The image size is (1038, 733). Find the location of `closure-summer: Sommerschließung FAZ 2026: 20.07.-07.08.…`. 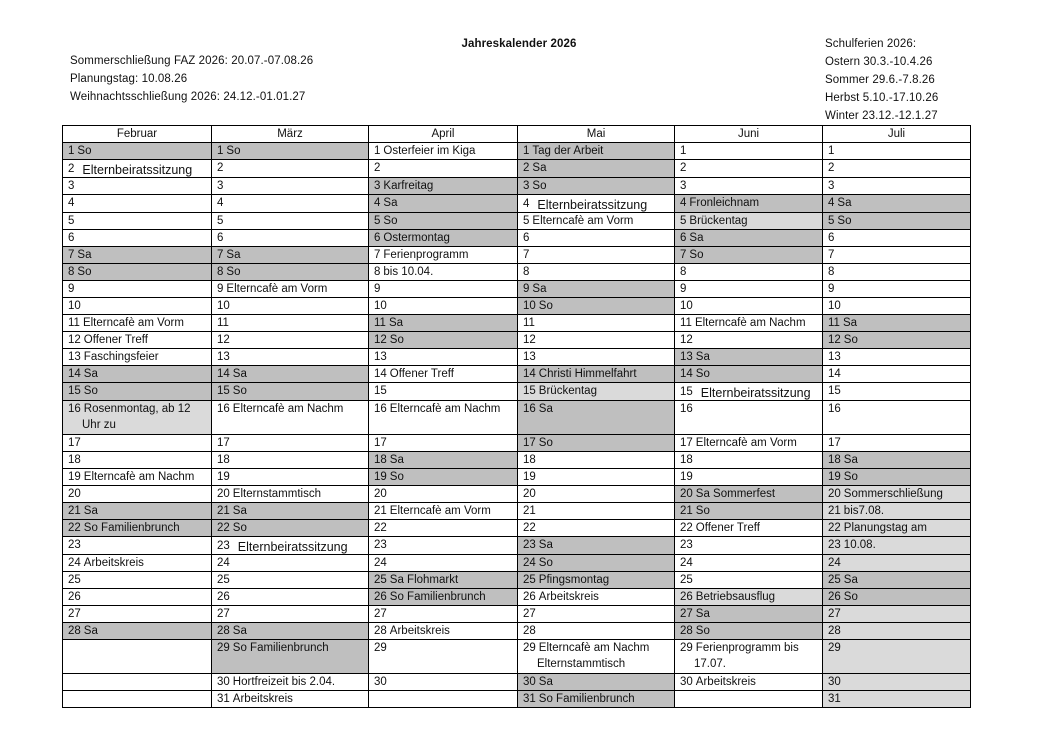

closure-summer: Sommerschließung FAZ 2026: 20.07.-07.08.… is located at coordinates (192, 61).